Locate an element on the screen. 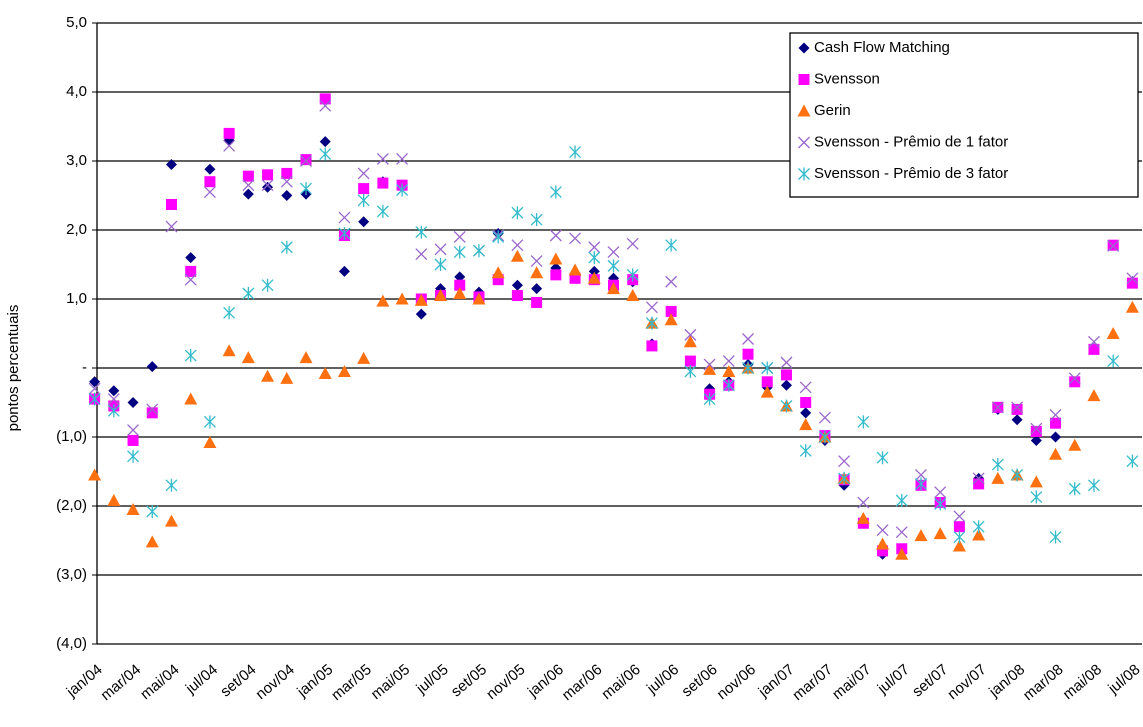  y-tick-label: (3,0) is located at coordinates (71, 574).